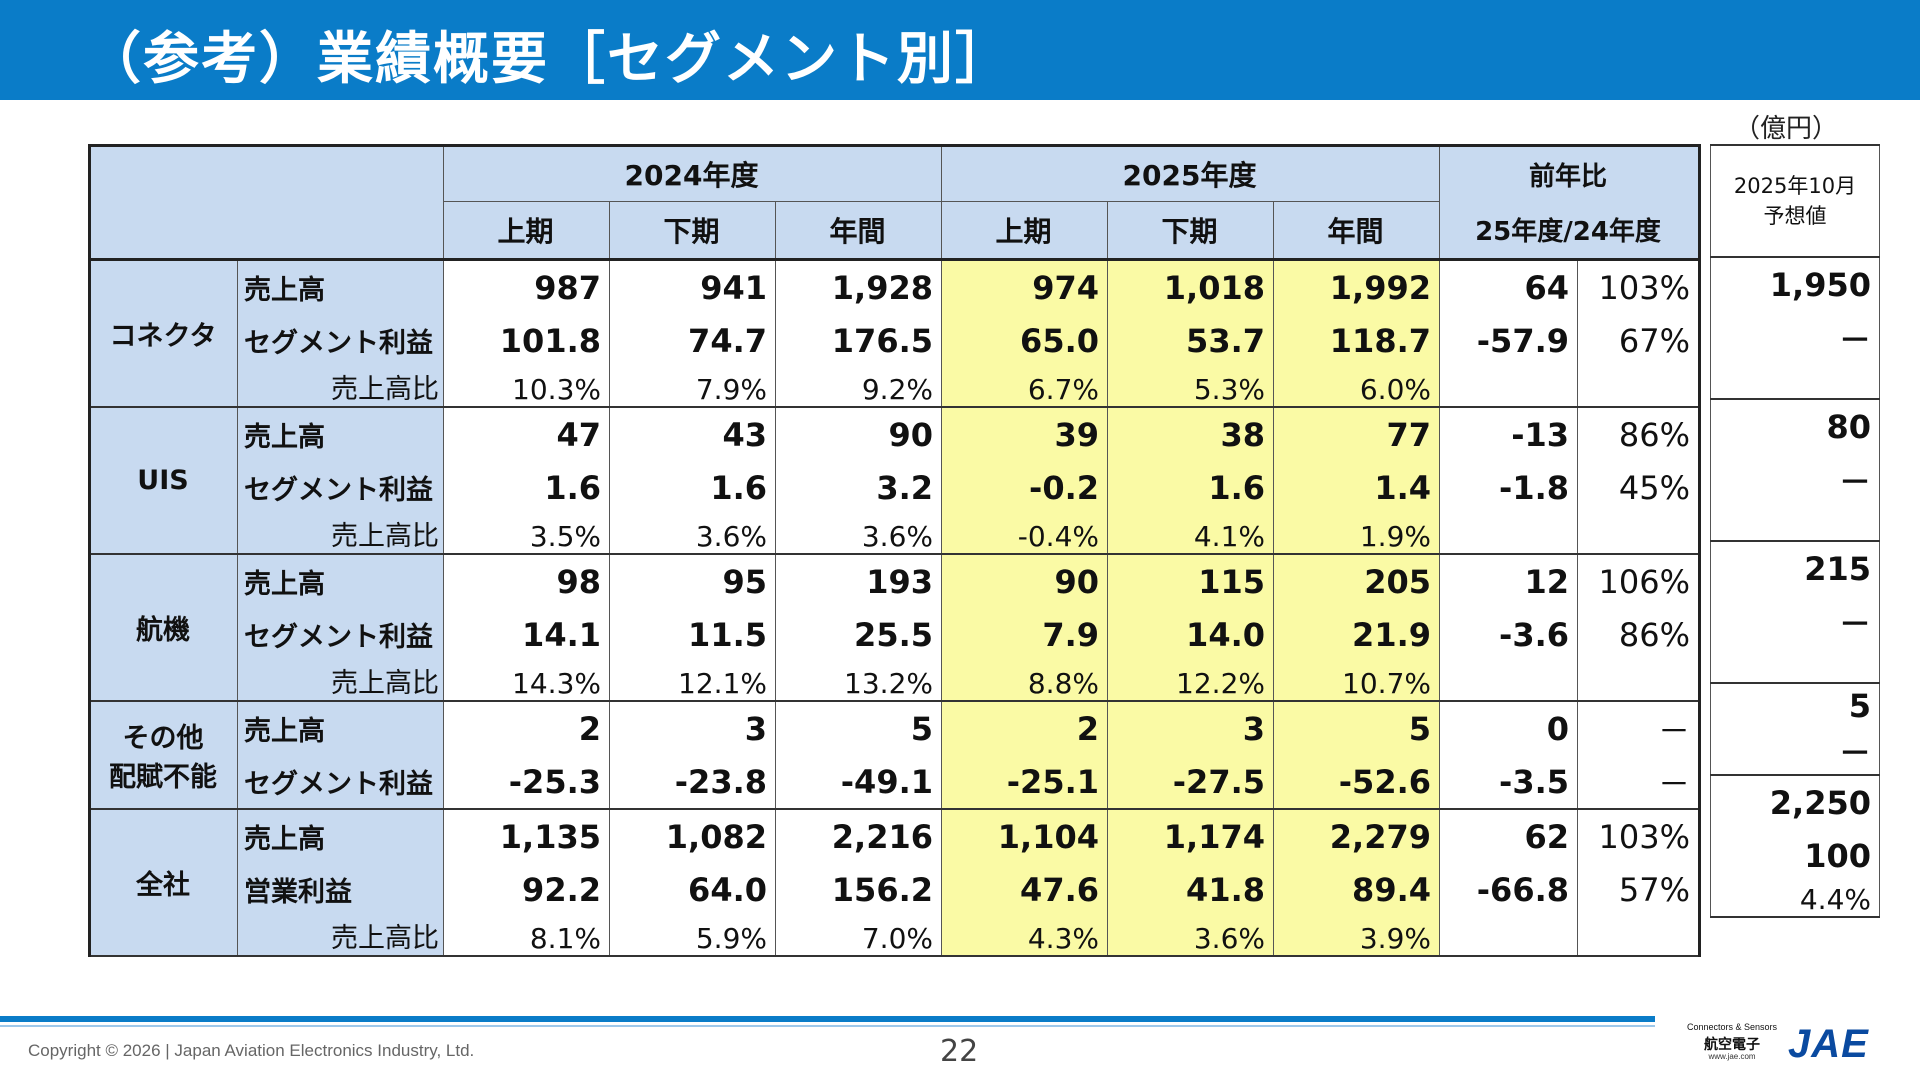  Describe the element at coordinates (1795, 216) in the screenshot. I see `forecast-header-line2: 予想値` at that location.